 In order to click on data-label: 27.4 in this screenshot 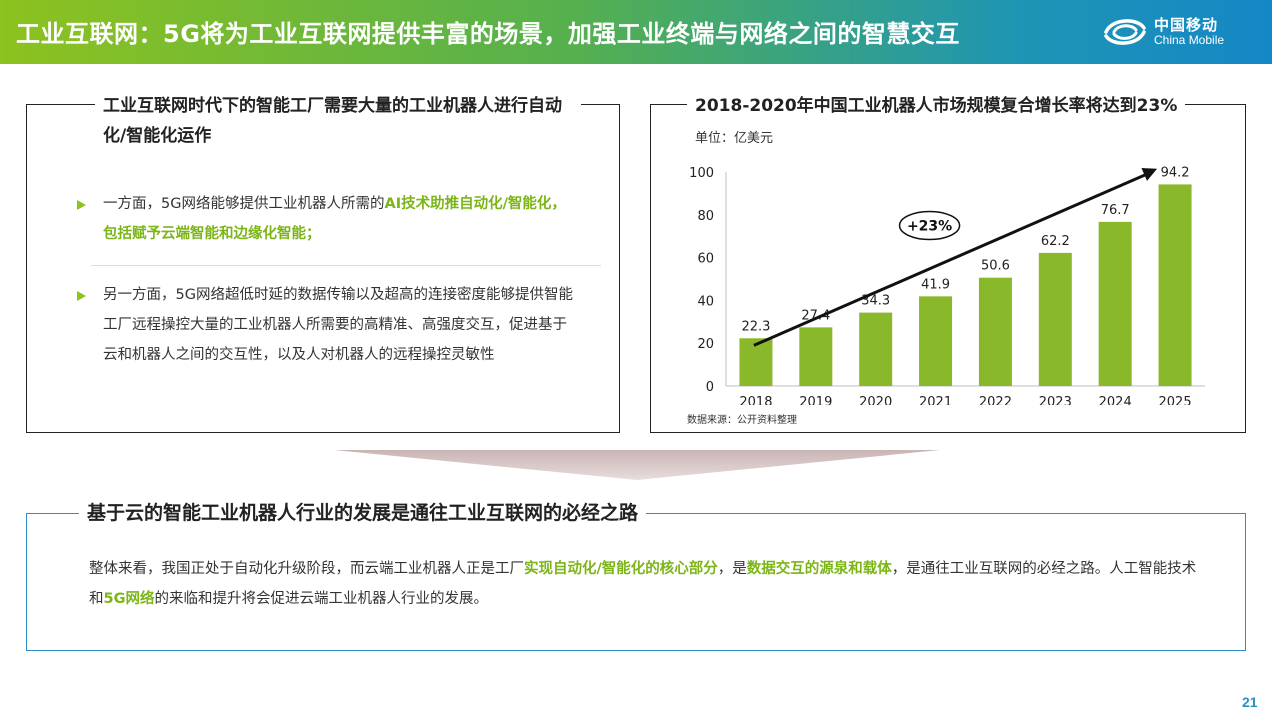, I will do `click(815, 315)`.